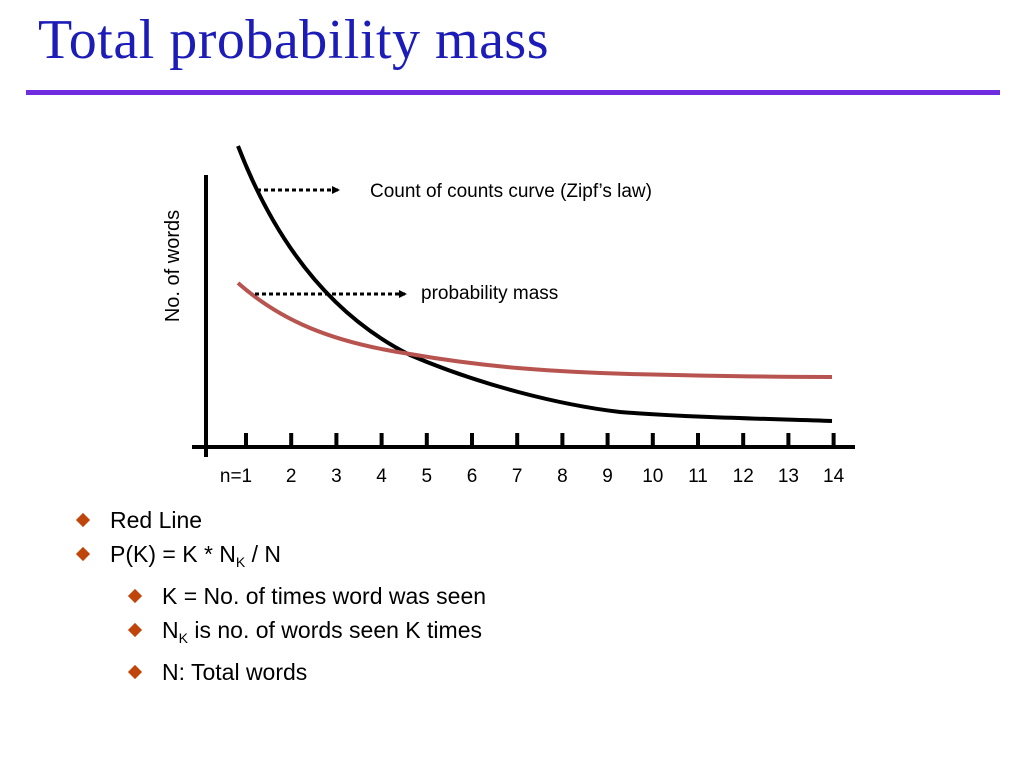  I want to click on bullet-text: K = No. of times word was seen, so click(324, 596).